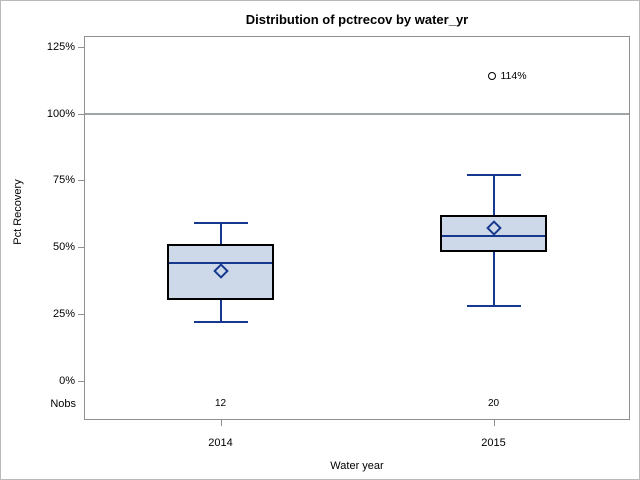 This screenshot has width=640, height=480. Describe the element at coordinates (493, 443) in the screenshot. I see `x-tick-label-2015: 2015` at that location.